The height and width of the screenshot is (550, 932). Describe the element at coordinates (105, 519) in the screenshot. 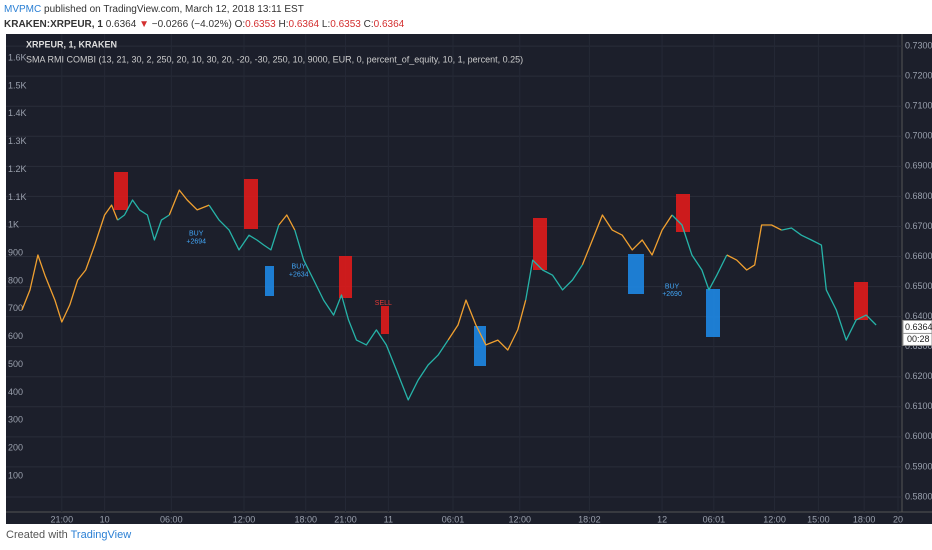

I see `x-tick-label: 10` at that location.